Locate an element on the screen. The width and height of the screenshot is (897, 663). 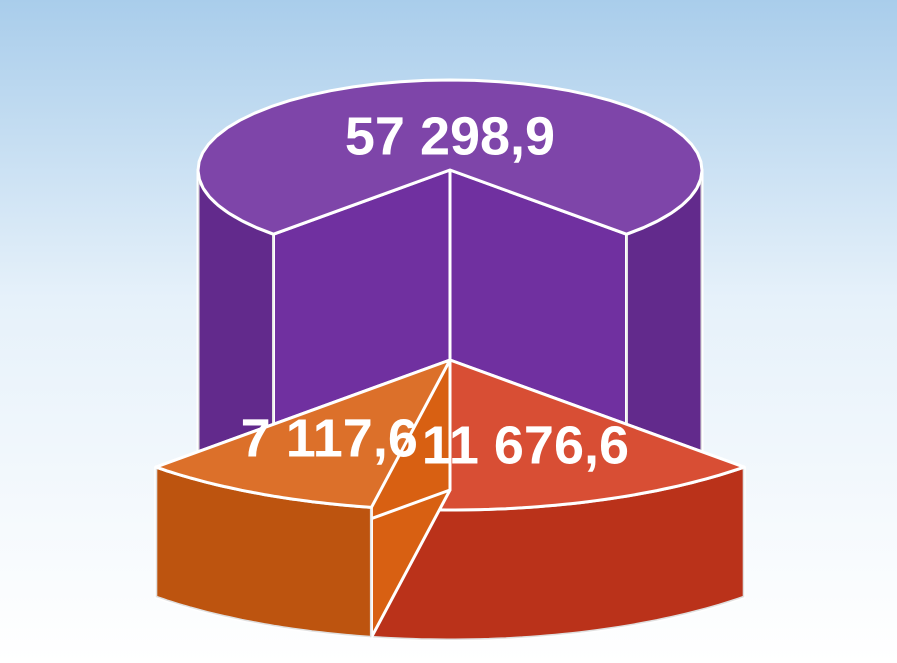
slice-side-shade is located at coordinates (263, 552).